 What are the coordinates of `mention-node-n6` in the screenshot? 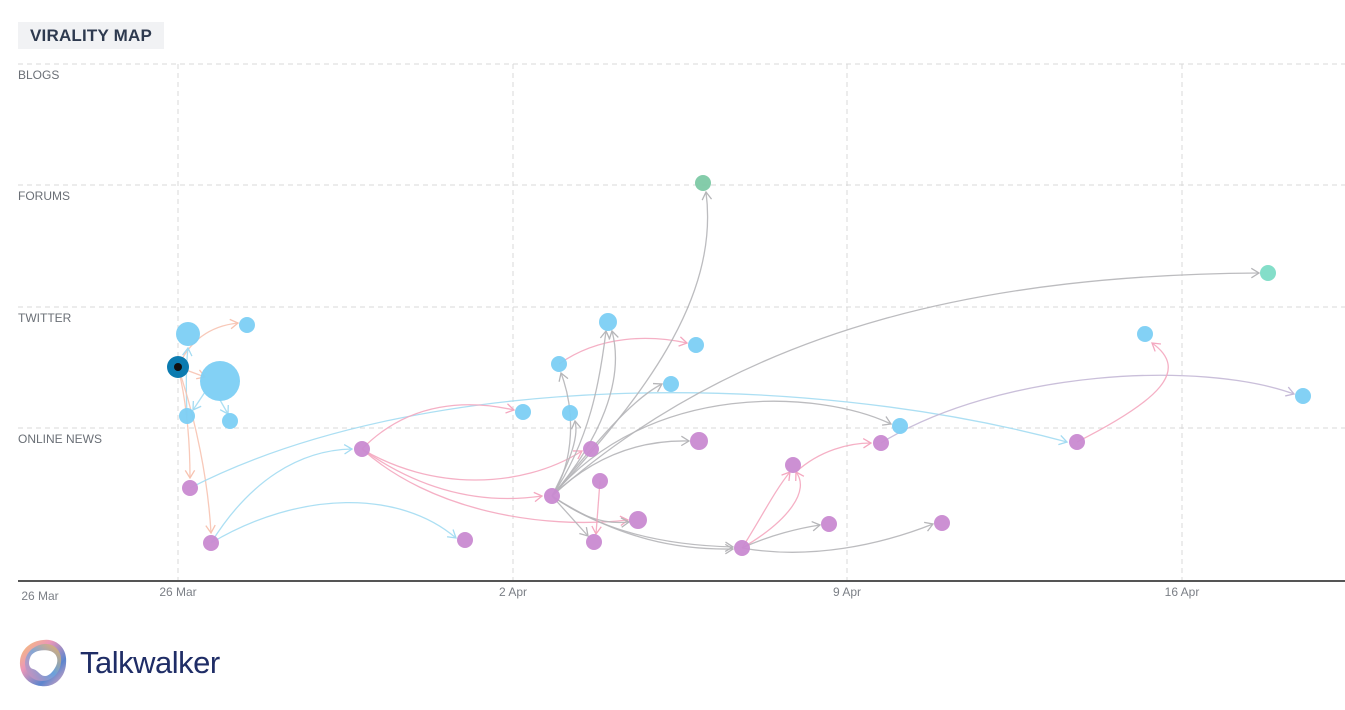 It's located at (600, 481).